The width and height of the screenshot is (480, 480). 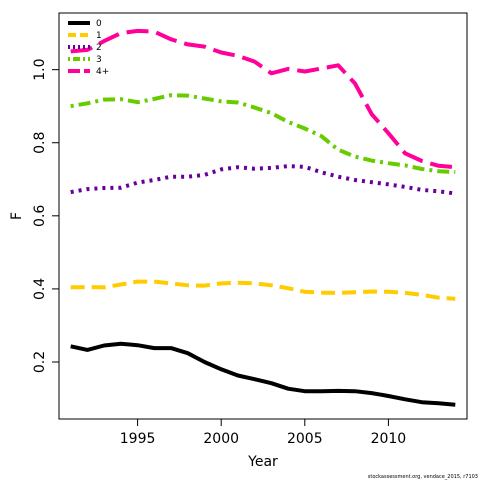 What do you see at coordinates (88, 48) in the screenshot?
I see `legend: 0 1 2 3 4+` at bounding box center [88, 48].